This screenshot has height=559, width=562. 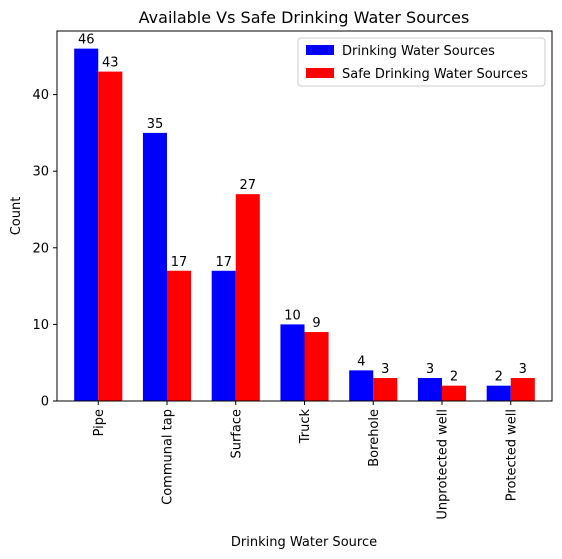 What do you see at coordinates (45, 402) in the screenshot?
I see `y-tick-label: 0` at bounding box center [45, 402].